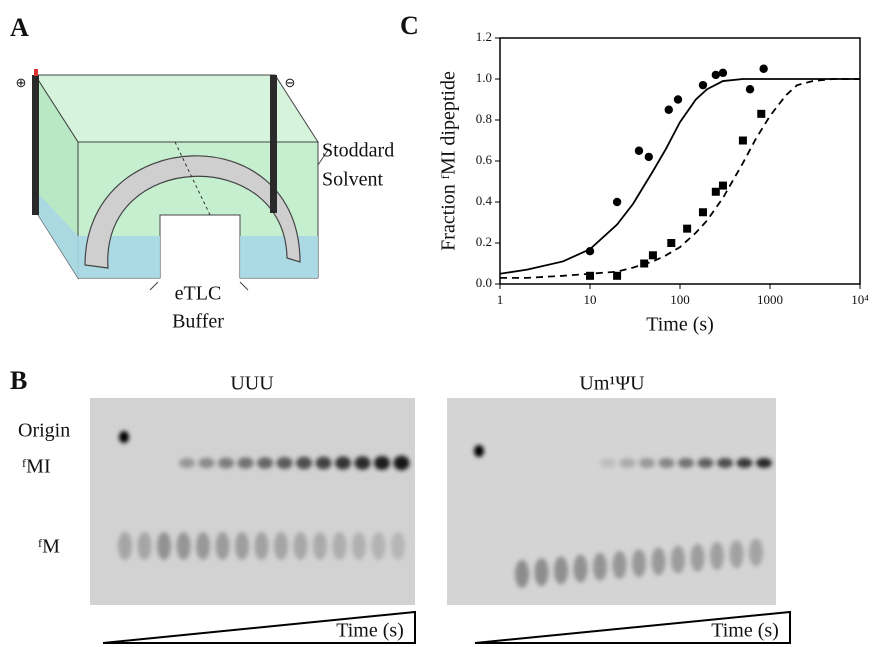  What do you see at coordinates (19, 27) in the screenshot?
I see `panel-label: A` at bounding box center [19, 27].